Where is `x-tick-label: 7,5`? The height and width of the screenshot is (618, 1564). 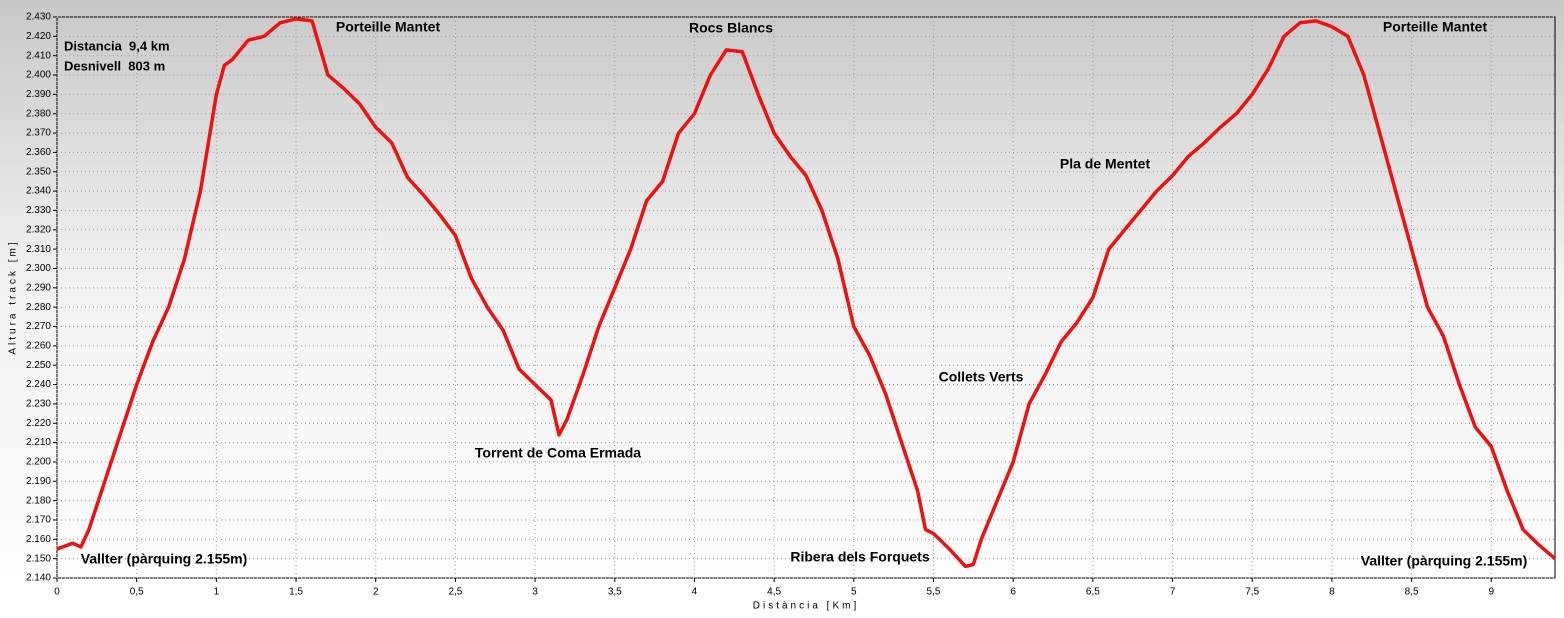 x-tick-label: 7,5 is located at coordinates (1252, 592).